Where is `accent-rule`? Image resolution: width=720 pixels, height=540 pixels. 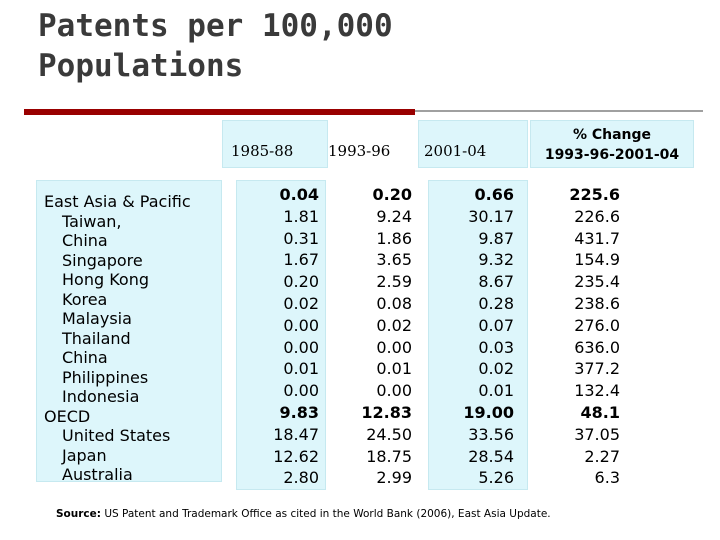
accent-rule is located at coordinates (219, 112).